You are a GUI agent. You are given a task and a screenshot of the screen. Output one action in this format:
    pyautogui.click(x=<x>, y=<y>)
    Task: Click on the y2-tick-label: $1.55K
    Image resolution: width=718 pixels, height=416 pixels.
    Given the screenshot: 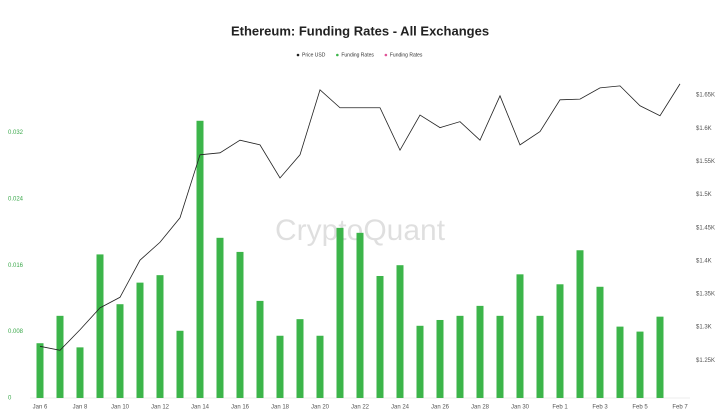 What is the action you would take?
    pyautogui.click(x=705, y=162)
    